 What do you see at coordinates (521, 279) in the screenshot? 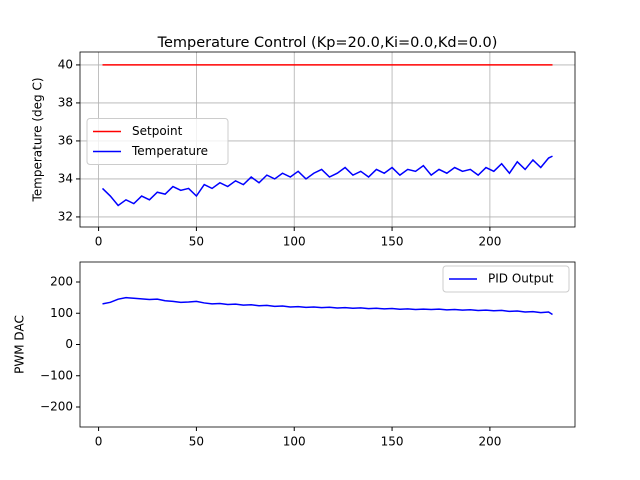
I see `legend-label: PID Output` at bounding box center [521, 279].